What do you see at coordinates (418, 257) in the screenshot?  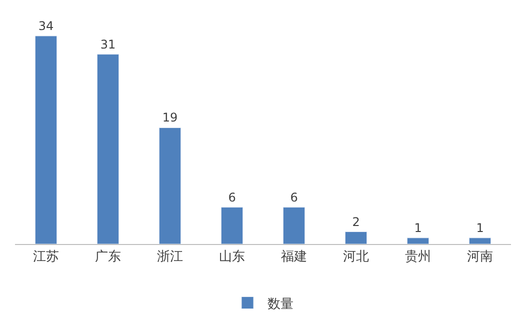 I see `x-tick-label: 贵州` at bounding box center [418, 257].